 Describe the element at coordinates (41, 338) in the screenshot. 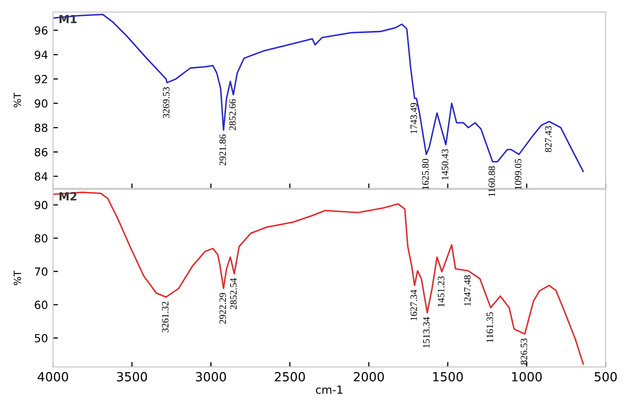

I see `y-tick-label: 50` at that location.